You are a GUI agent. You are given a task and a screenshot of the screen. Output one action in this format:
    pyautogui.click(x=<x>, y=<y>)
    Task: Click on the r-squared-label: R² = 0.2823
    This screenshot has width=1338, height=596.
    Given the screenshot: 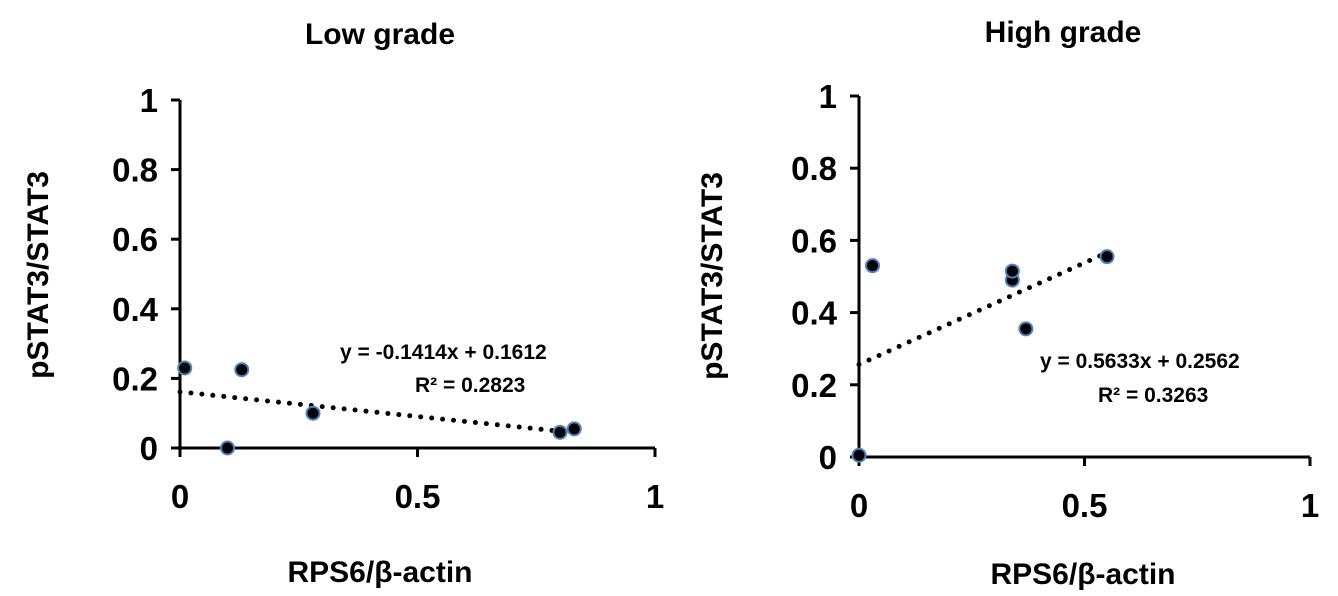 What is the action you would take?
    pyautogui.click(x=470, y=385)
    